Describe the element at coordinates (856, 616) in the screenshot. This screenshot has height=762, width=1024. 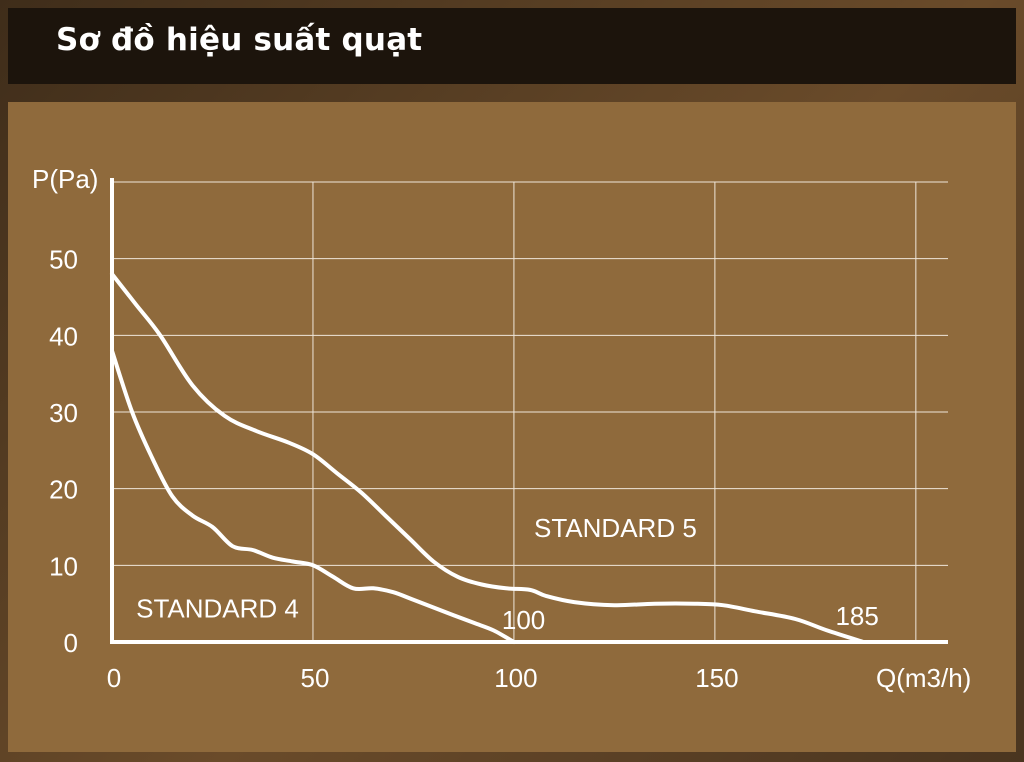
I see `annotation-label: 185` at that location.